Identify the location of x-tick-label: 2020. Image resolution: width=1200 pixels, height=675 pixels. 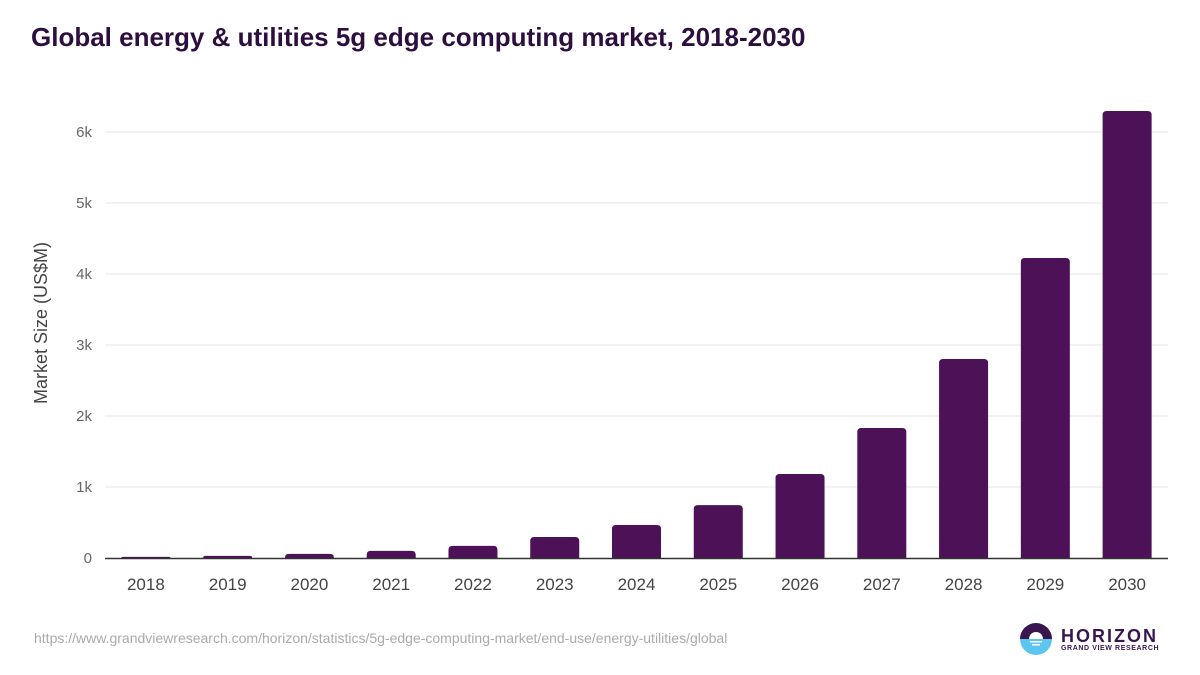
(310, 584).